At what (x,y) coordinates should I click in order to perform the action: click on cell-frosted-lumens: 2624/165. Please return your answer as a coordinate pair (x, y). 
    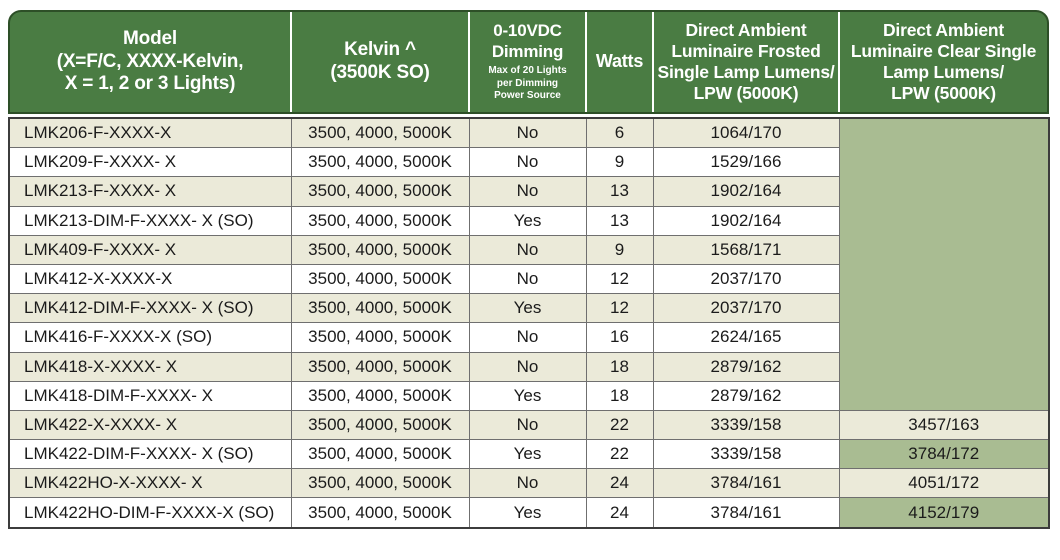
    Looking at the image, I should click on (746, 337).